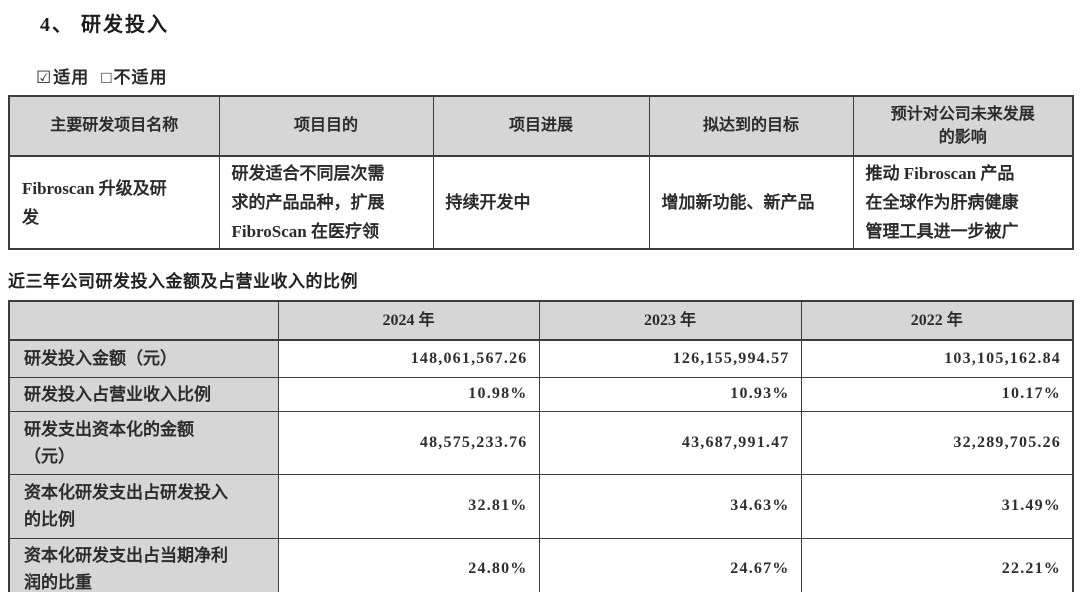 Image resolution: width=1080 pixels, height=592 pixels. What do you see at coordinates (408, 320) in the screenshot?
I see `column-header-2024: 2024 年` at bounding box center [408, 320].